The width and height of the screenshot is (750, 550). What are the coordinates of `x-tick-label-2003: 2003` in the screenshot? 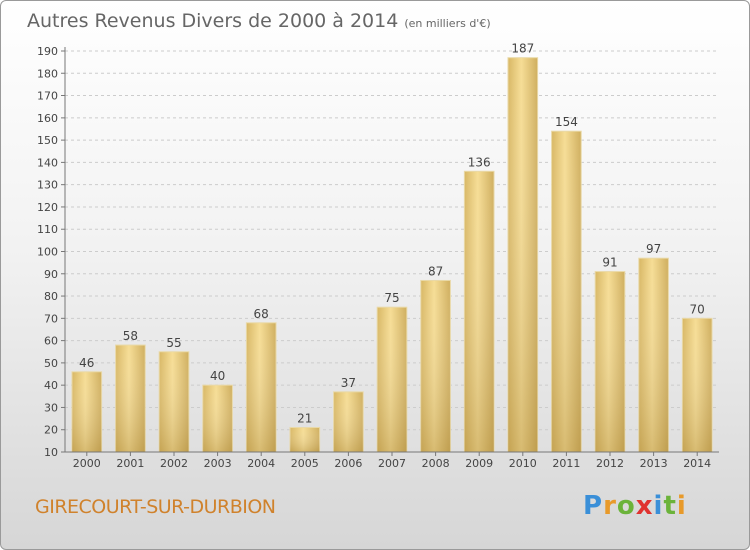 It's located at (218, 463).